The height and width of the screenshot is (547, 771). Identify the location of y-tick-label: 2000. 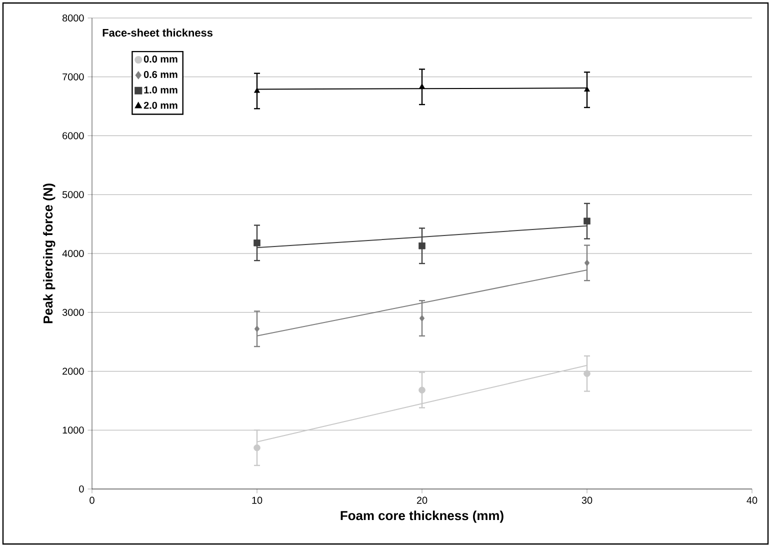
(73, 371).